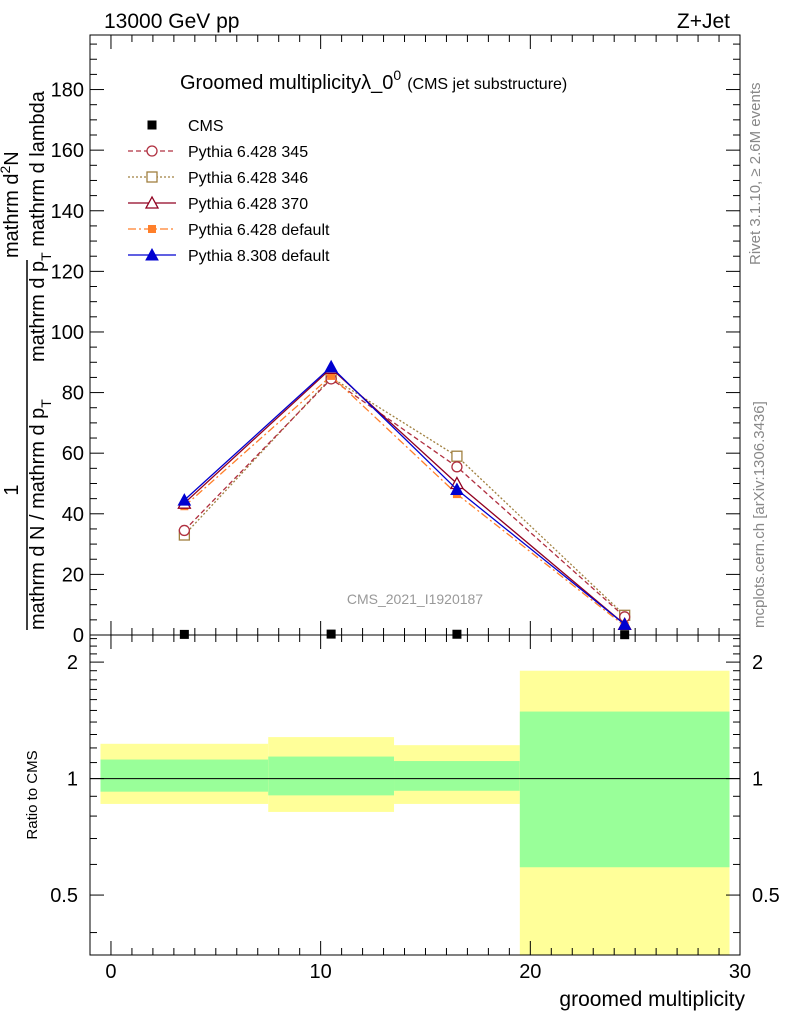 This screenshot has height=1024, width=786. What do you see at coordinates (67, 91) in the screenshot?
I see `y-tick-label: 180` at bounding box center [67, 91].